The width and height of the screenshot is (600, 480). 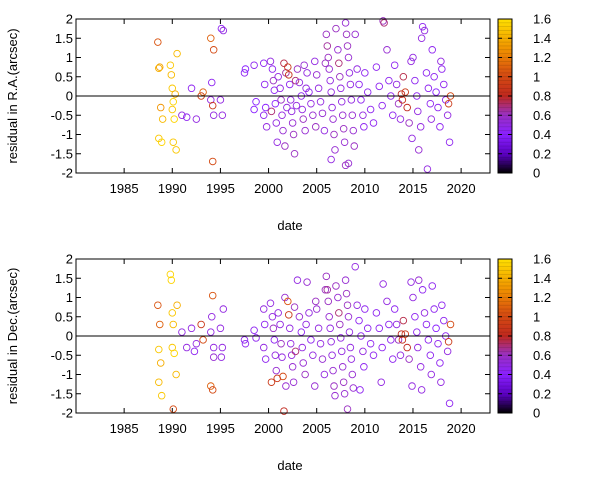 What do you see at coordinates (536, 173) in the screenshot?
I see `colorbar-tick-label: 0` at bounding box center [536, 173].